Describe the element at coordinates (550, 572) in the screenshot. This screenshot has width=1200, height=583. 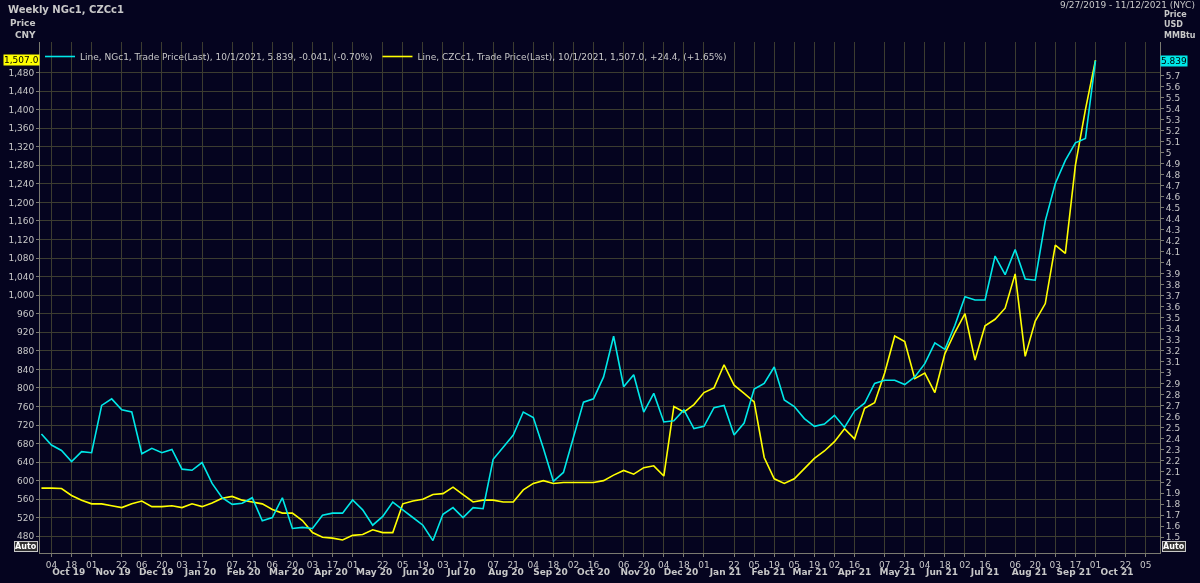
I see `x2-tick-label: Sep 20` at that location.